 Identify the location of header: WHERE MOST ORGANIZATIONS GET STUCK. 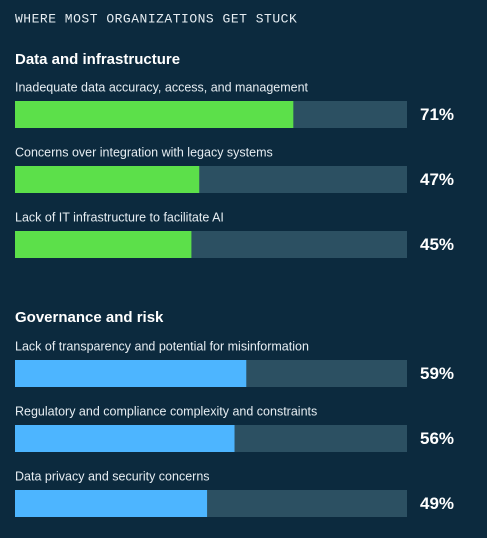
(156, 18).